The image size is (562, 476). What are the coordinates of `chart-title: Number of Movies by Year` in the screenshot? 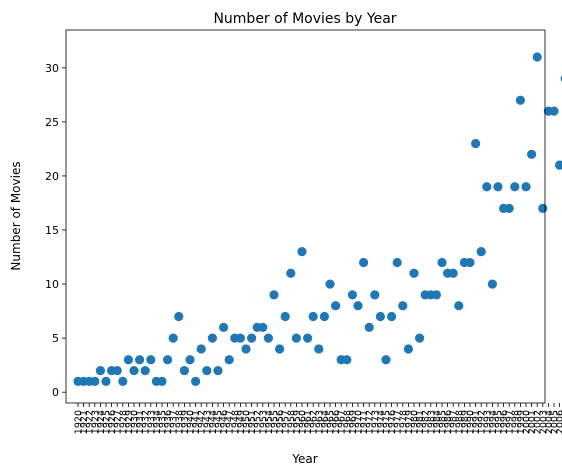 It's located at (304, 19).